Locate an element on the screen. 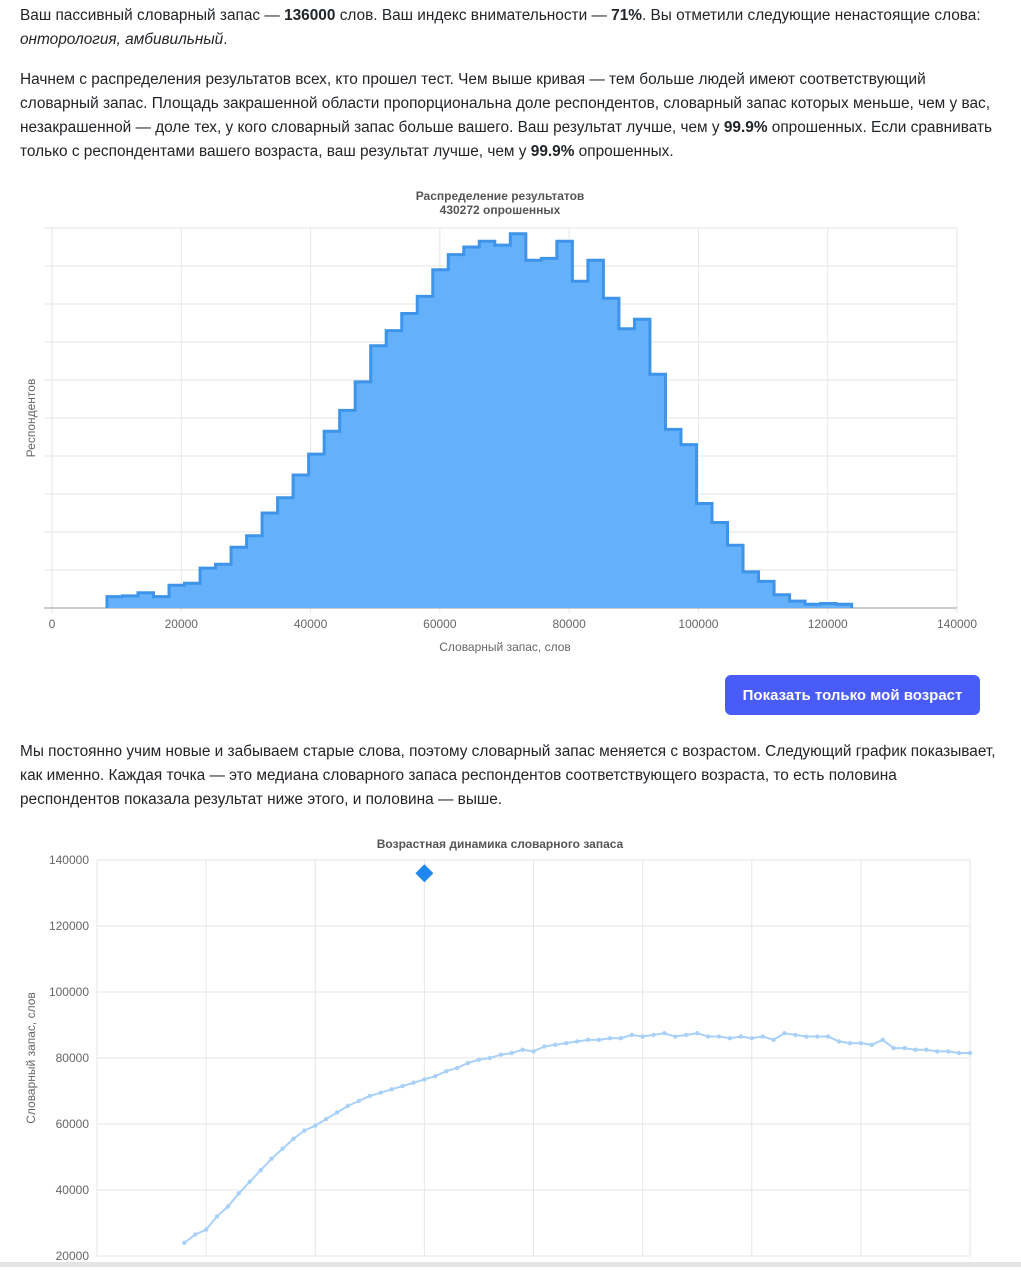 The width and height of the screenshot is (1021, 1270). median-line is located at coordinates (576, 1138).